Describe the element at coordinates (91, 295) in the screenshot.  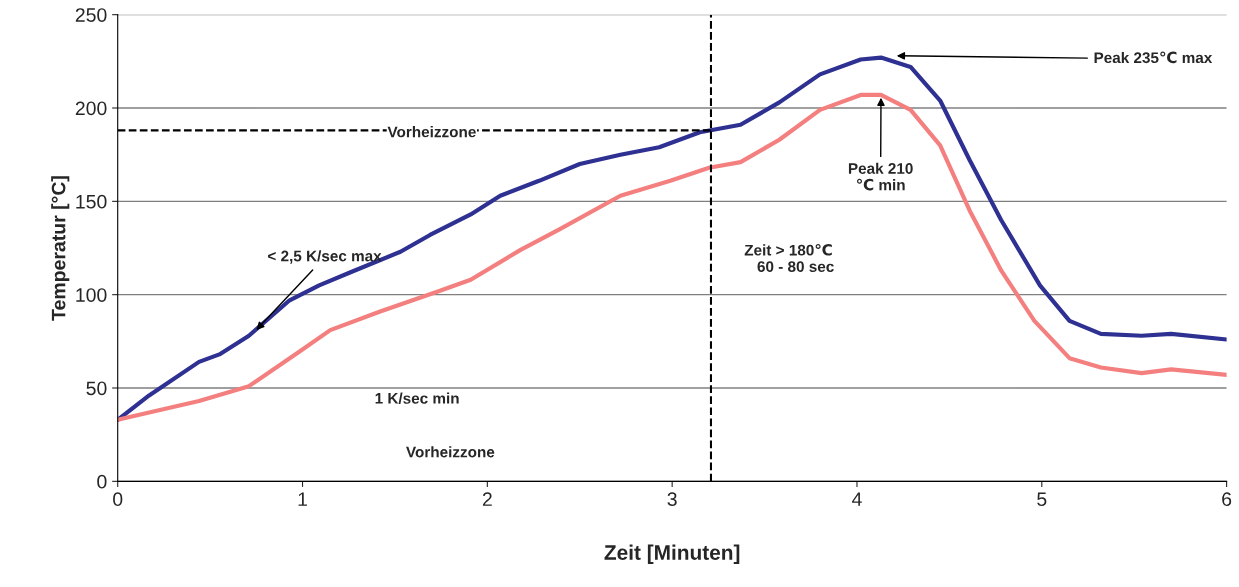
I see `y-tick-label: 100` at that location.